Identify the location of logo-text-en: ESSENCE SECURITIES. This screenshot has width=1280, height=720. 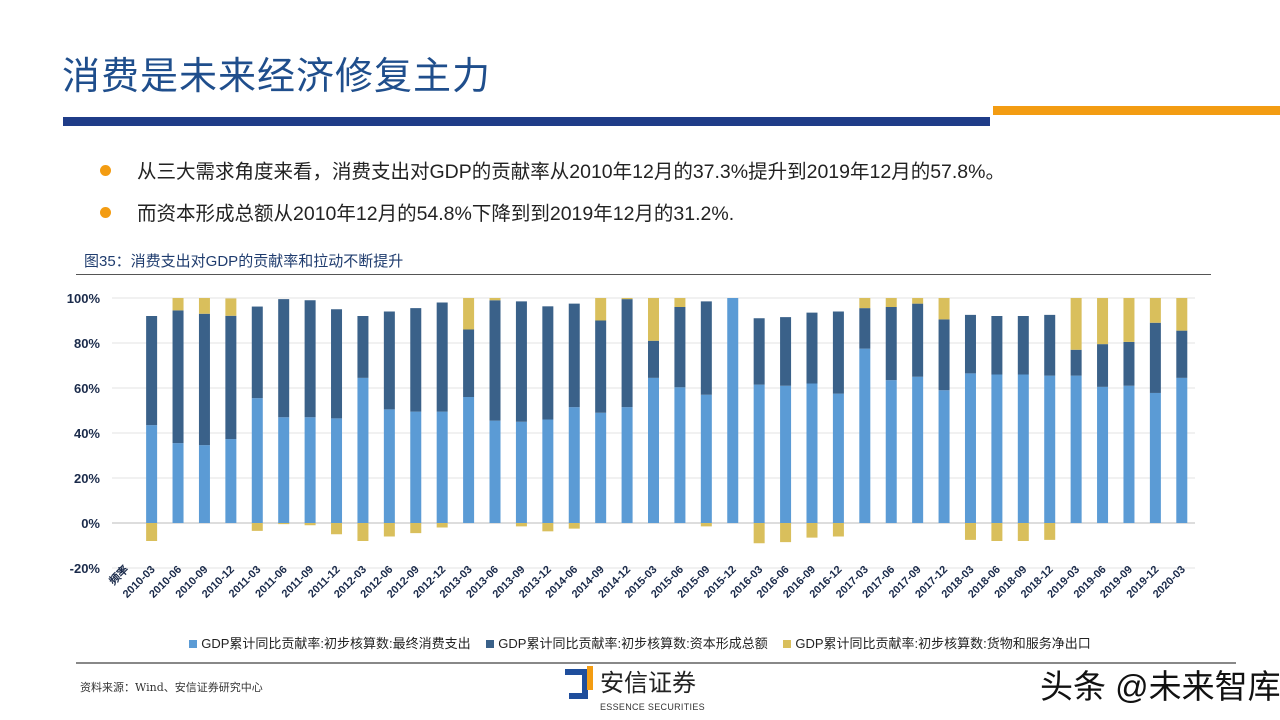
(652, 707).